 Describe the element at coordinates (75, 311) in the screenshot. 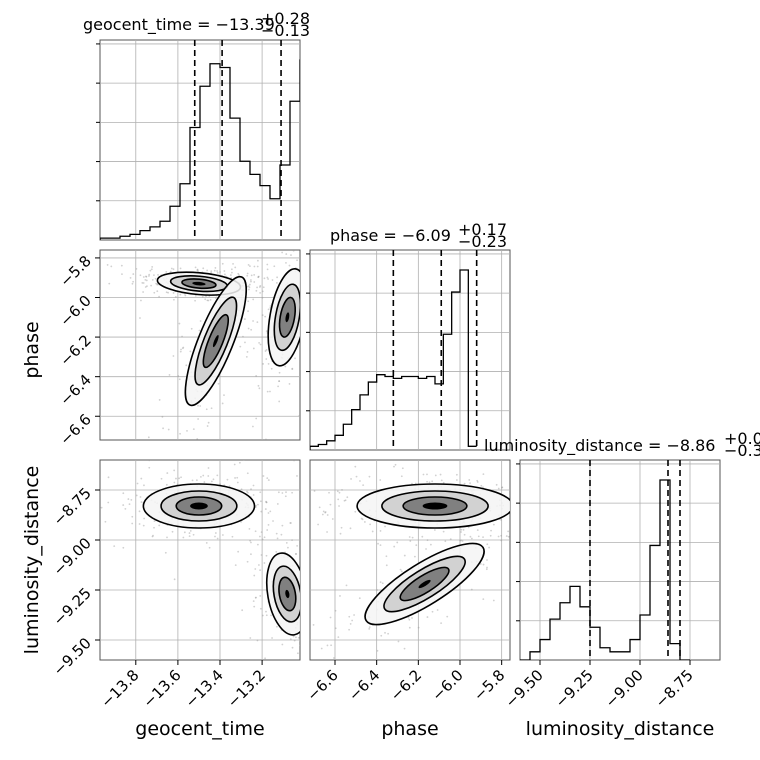

I see `ytick-label-phase: −6.0` at that location.